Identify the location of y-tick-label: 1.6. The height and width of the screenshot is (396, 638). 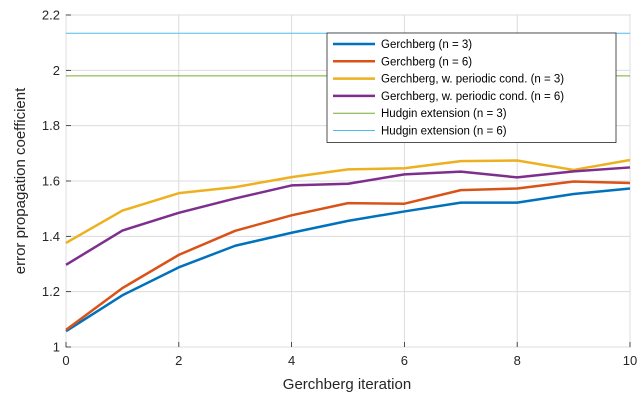
(51, 181).